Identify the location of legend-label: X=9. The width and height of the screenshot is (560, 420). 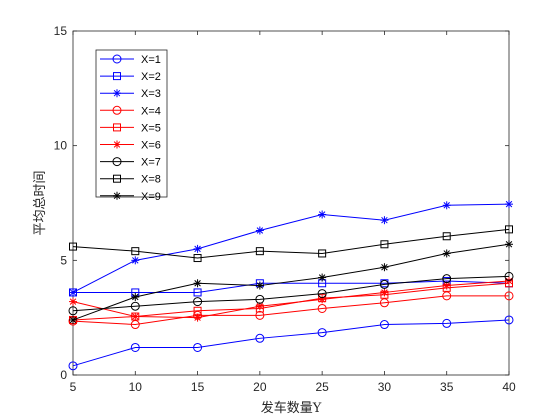
(151, 197).